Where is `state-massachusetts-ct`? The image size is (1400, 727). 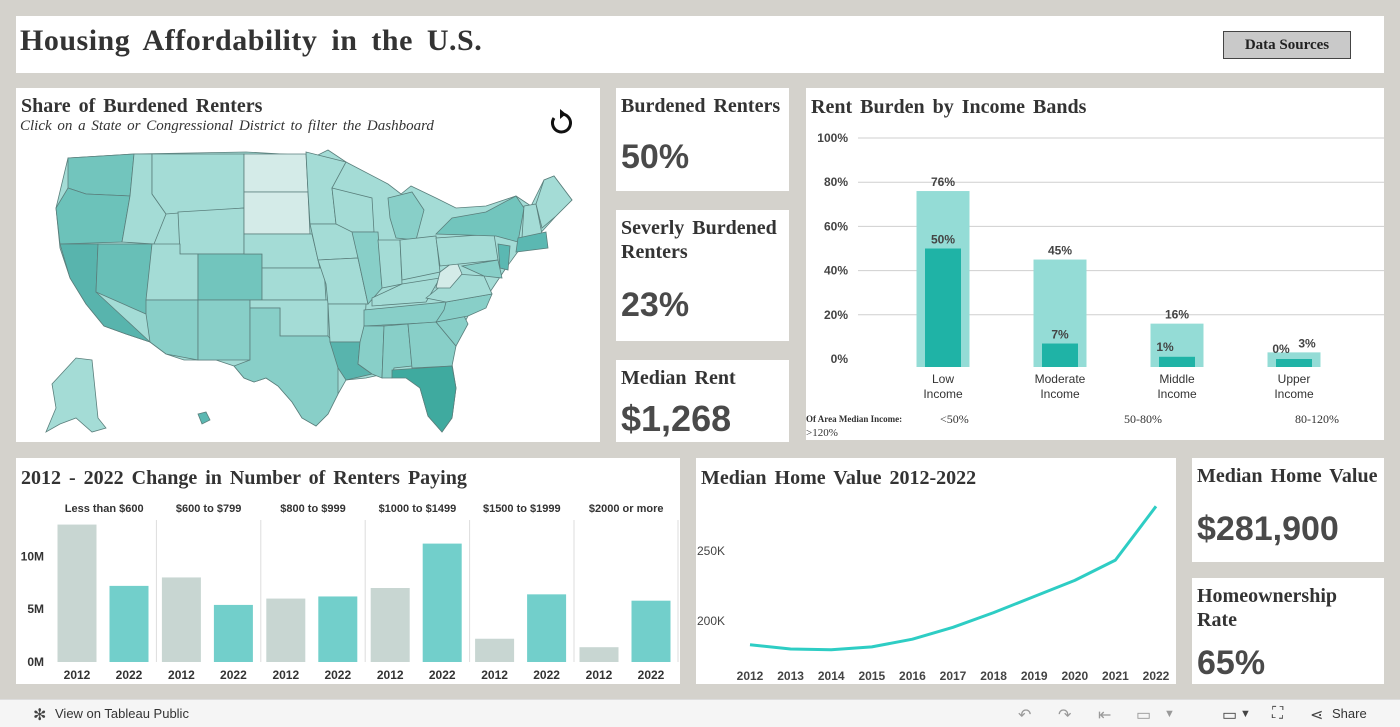 state-massachusetts-ct is located at coordinates (532, 242).